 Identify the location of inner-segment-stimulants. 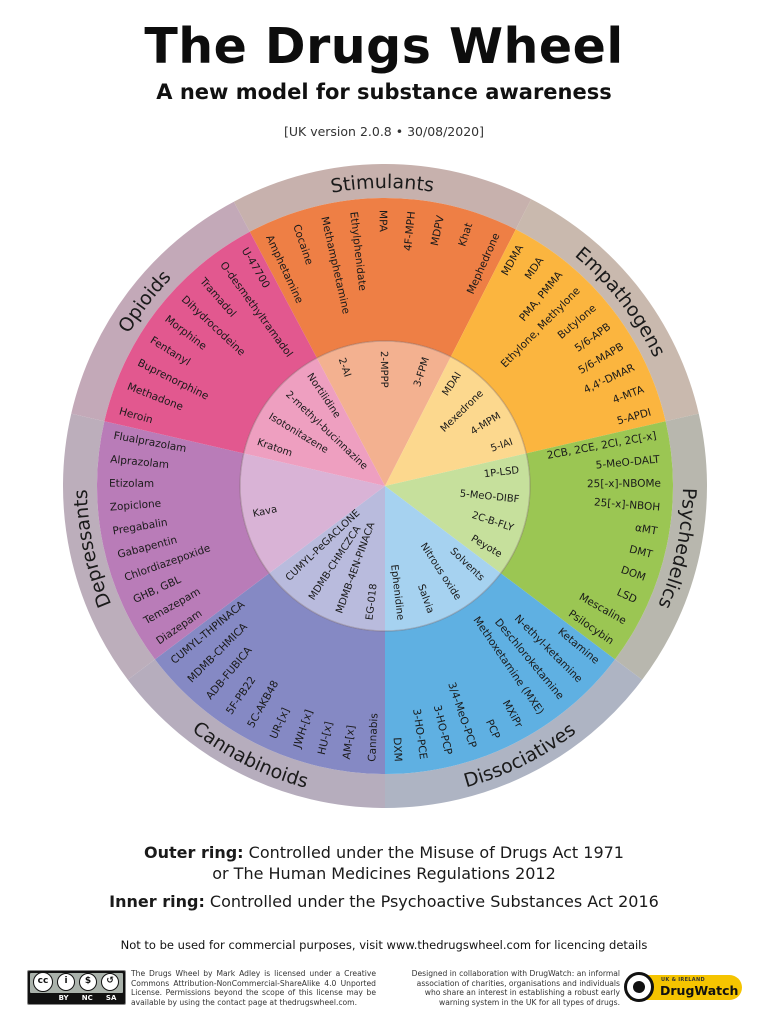
(383, 413).